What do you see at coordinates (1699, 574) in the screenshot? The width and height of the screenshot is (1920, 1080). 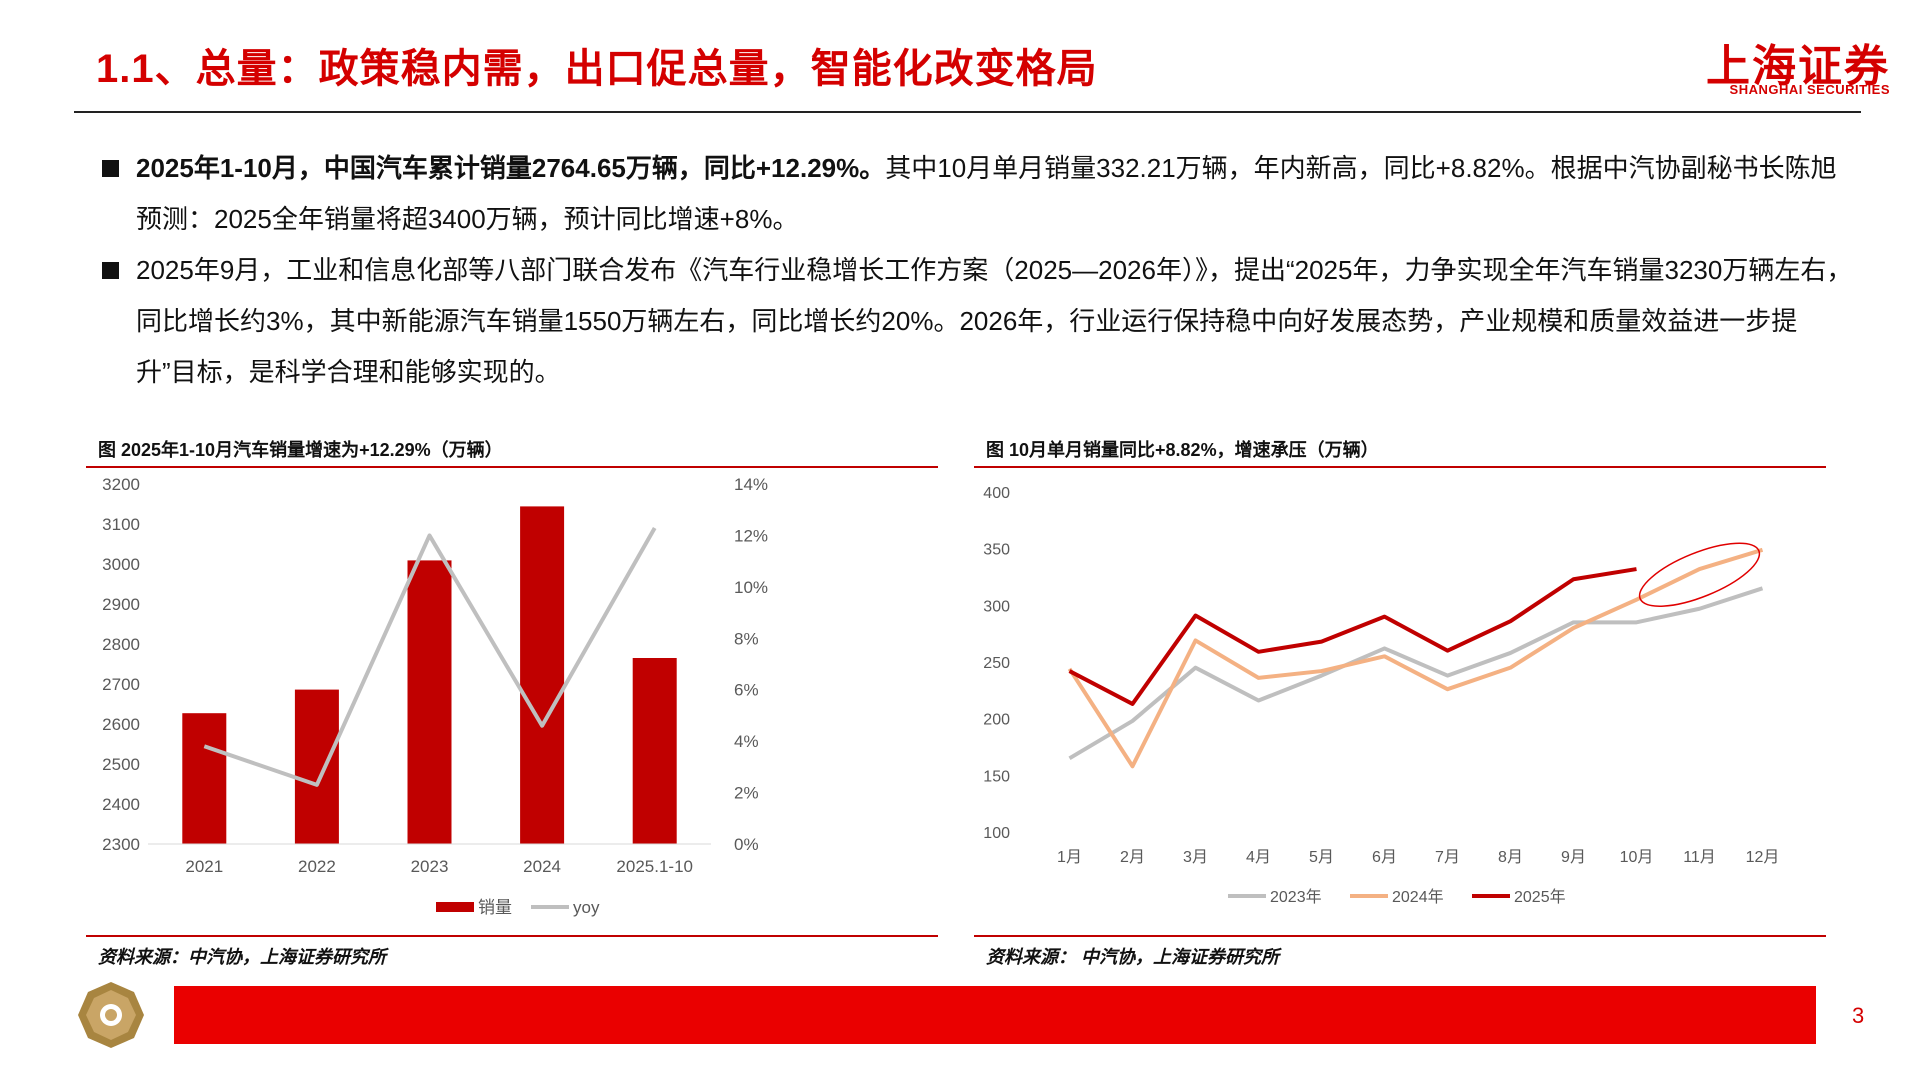 I see `highlight-ellipse` at bounding box center [1699, 574].